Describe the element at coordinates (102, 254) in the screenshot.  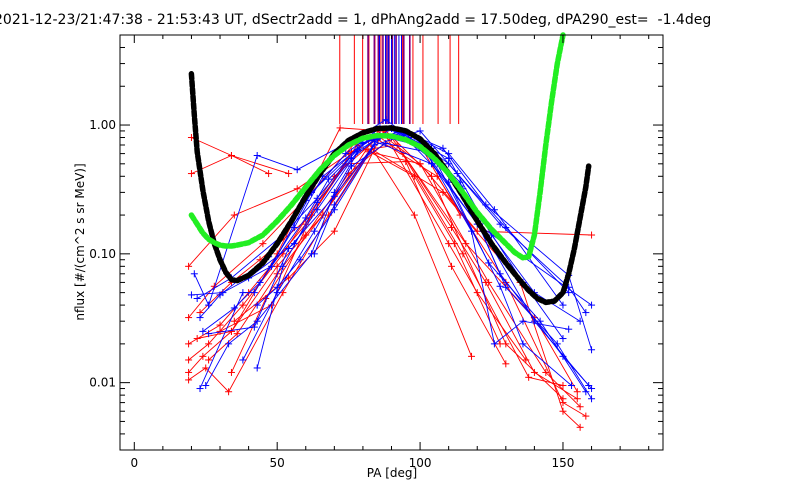
I see `y-tick-label: 0.10` at that location.